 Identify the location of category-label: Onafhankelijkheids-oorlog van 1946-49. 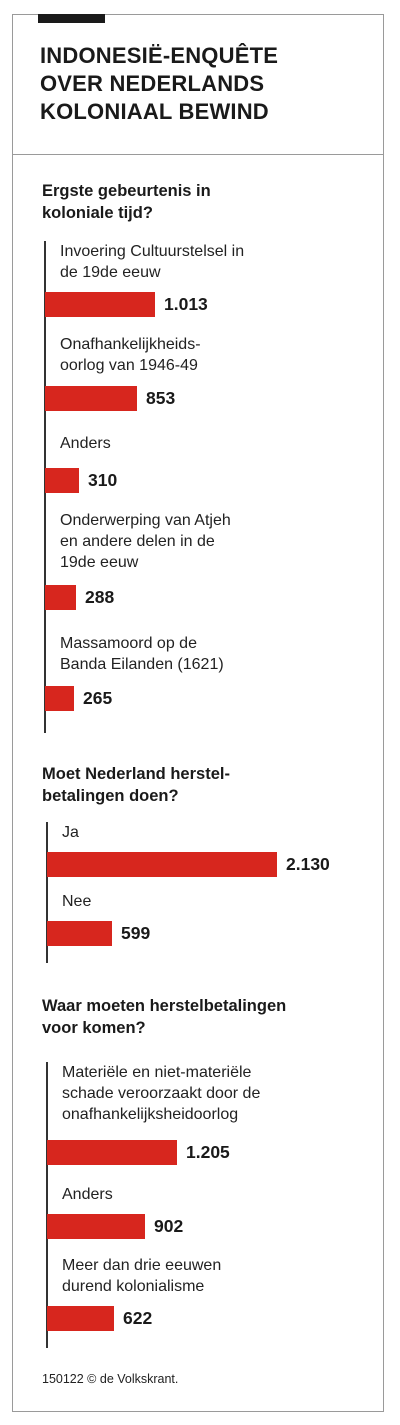
(130, 355).